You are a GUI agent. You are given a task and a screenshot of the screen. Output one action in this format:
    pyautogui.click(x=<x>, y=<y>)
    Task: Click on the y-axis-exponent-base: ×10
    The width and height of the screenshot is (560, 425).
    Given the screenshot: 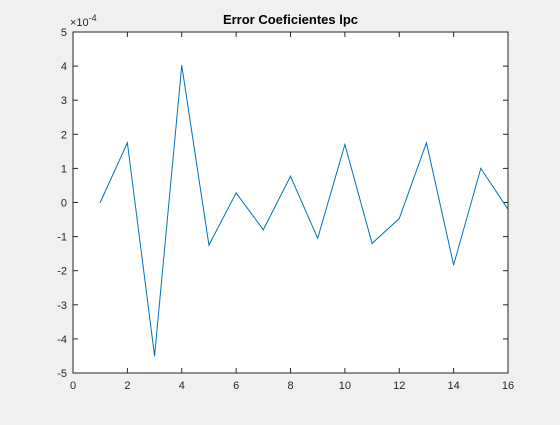 What is the action you would take?
    pyautogui.click(x=79, y=23)
    